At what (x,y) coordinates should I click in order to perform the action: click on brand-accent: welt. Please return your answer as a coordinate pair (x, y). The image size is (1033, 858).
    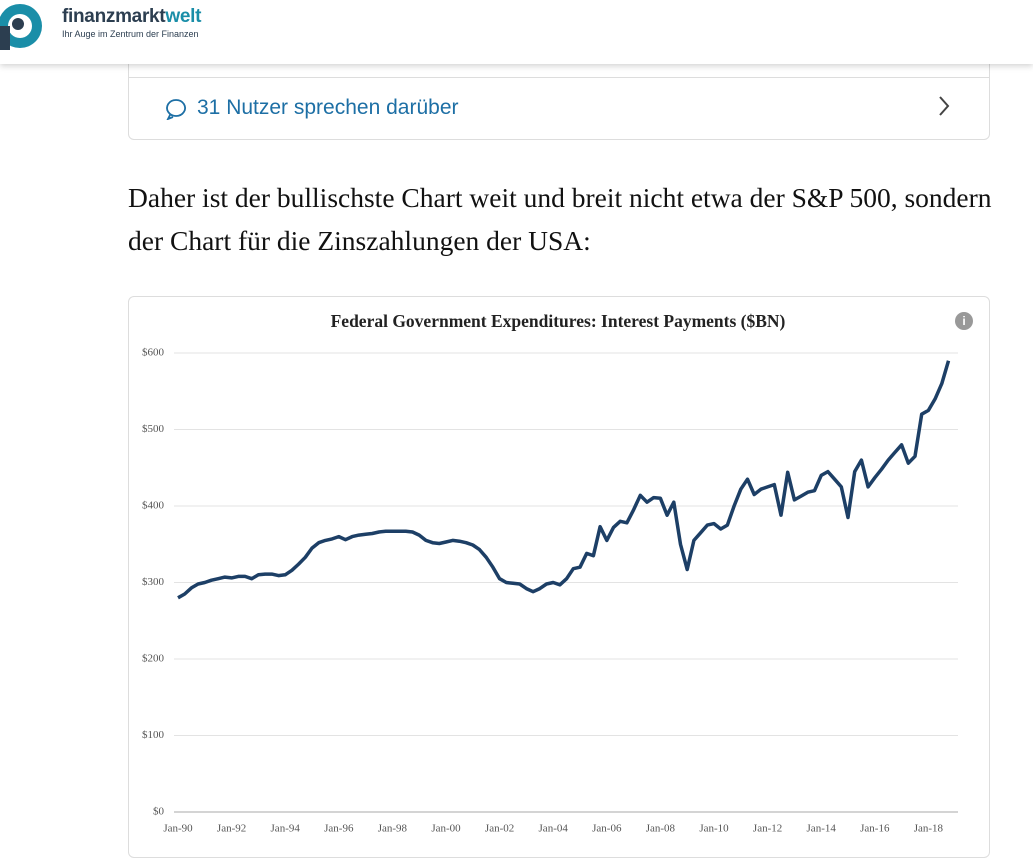
    Looking at the image, I should click on (183, 16).